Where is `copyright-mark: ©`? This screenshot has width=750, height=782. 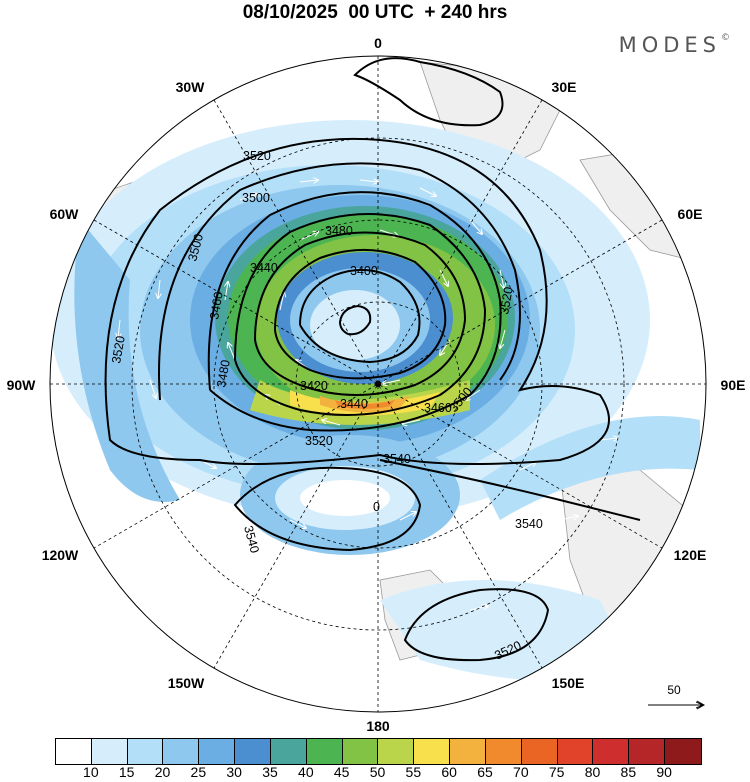
copyright-mark: © is located at coordinates (725, 38).